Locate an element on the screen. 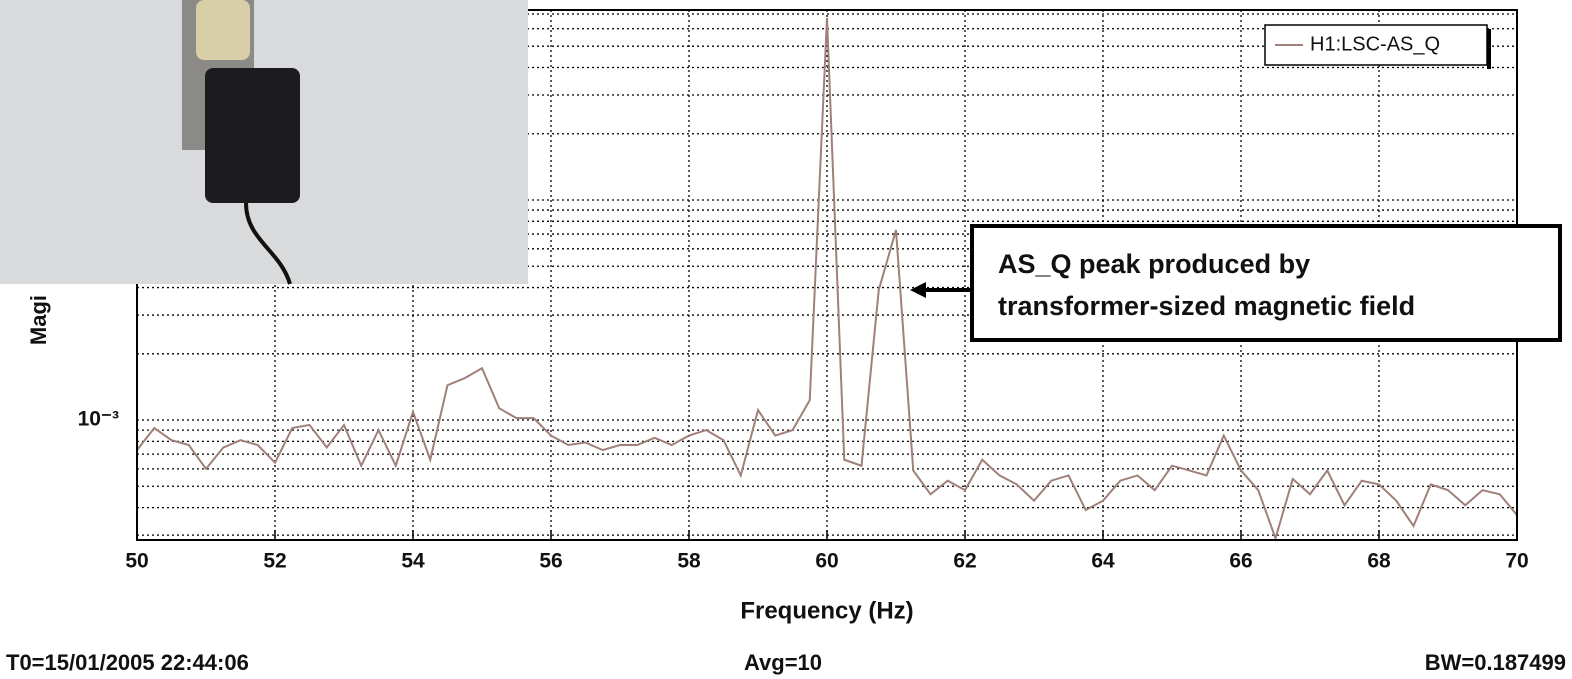  footer-right: BW=0.187499 is located at coordinates (1495, 662).